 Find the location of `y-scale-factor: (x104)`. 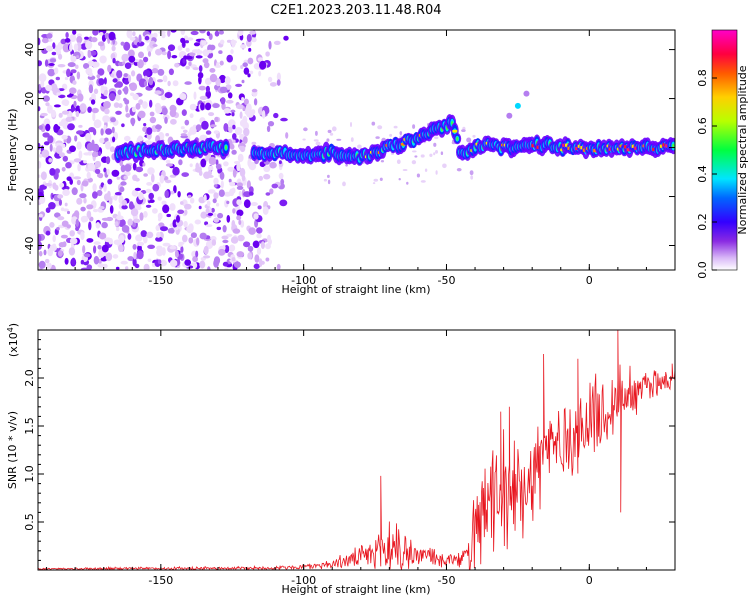

y-scale-factor: (x104) is located at coordinates (13, 340).